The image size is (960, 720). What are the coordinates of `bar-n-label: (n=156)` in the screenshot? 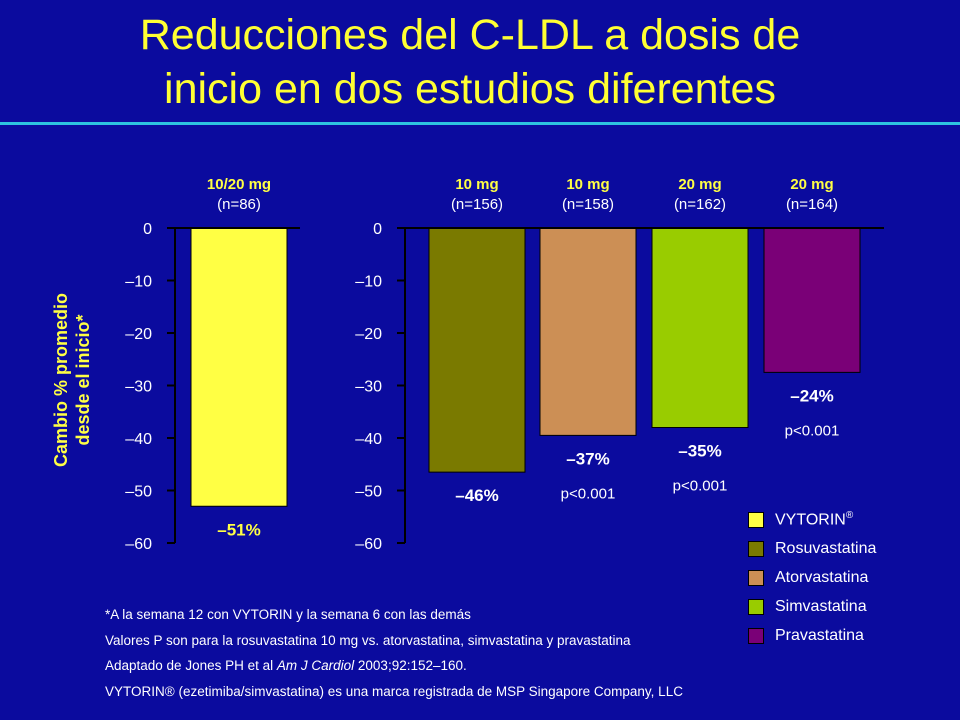 It's located at (477, 204).